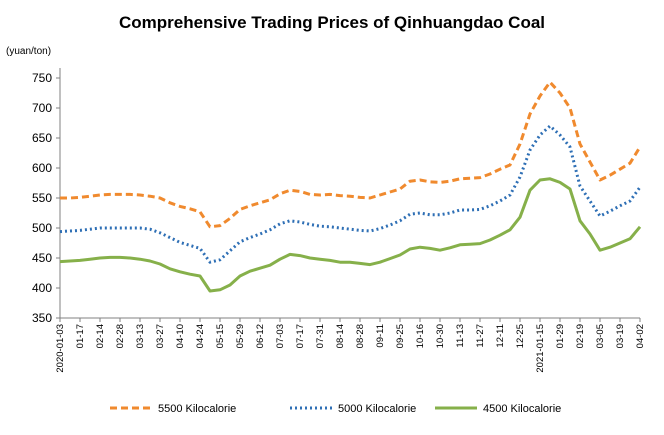  Describe the element at coordinates (540, 348) in the screenshot. I see `x-tick-label: 2021-01-15` at that location.